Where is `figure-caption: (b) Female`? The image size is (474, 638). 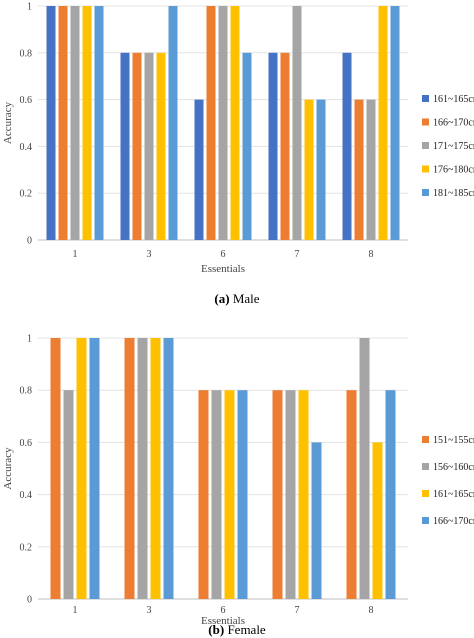
figure-caption: (b) Female is located at coordinates (237, 629).